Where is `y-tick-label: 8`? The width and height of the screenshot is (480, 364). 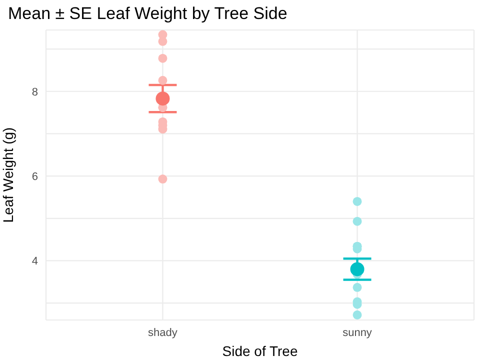 y-tick-label: 8 is located at coordinates (35, 92).